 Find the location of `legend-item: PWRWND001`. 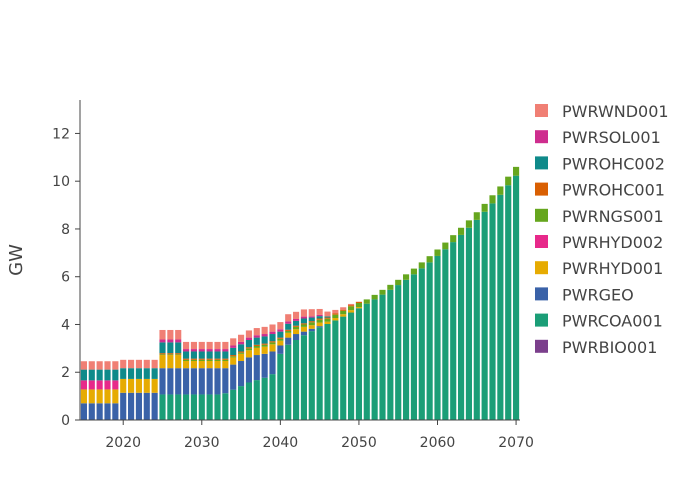

legend-item: PWRWND001 is located at coordinates (602, 111).